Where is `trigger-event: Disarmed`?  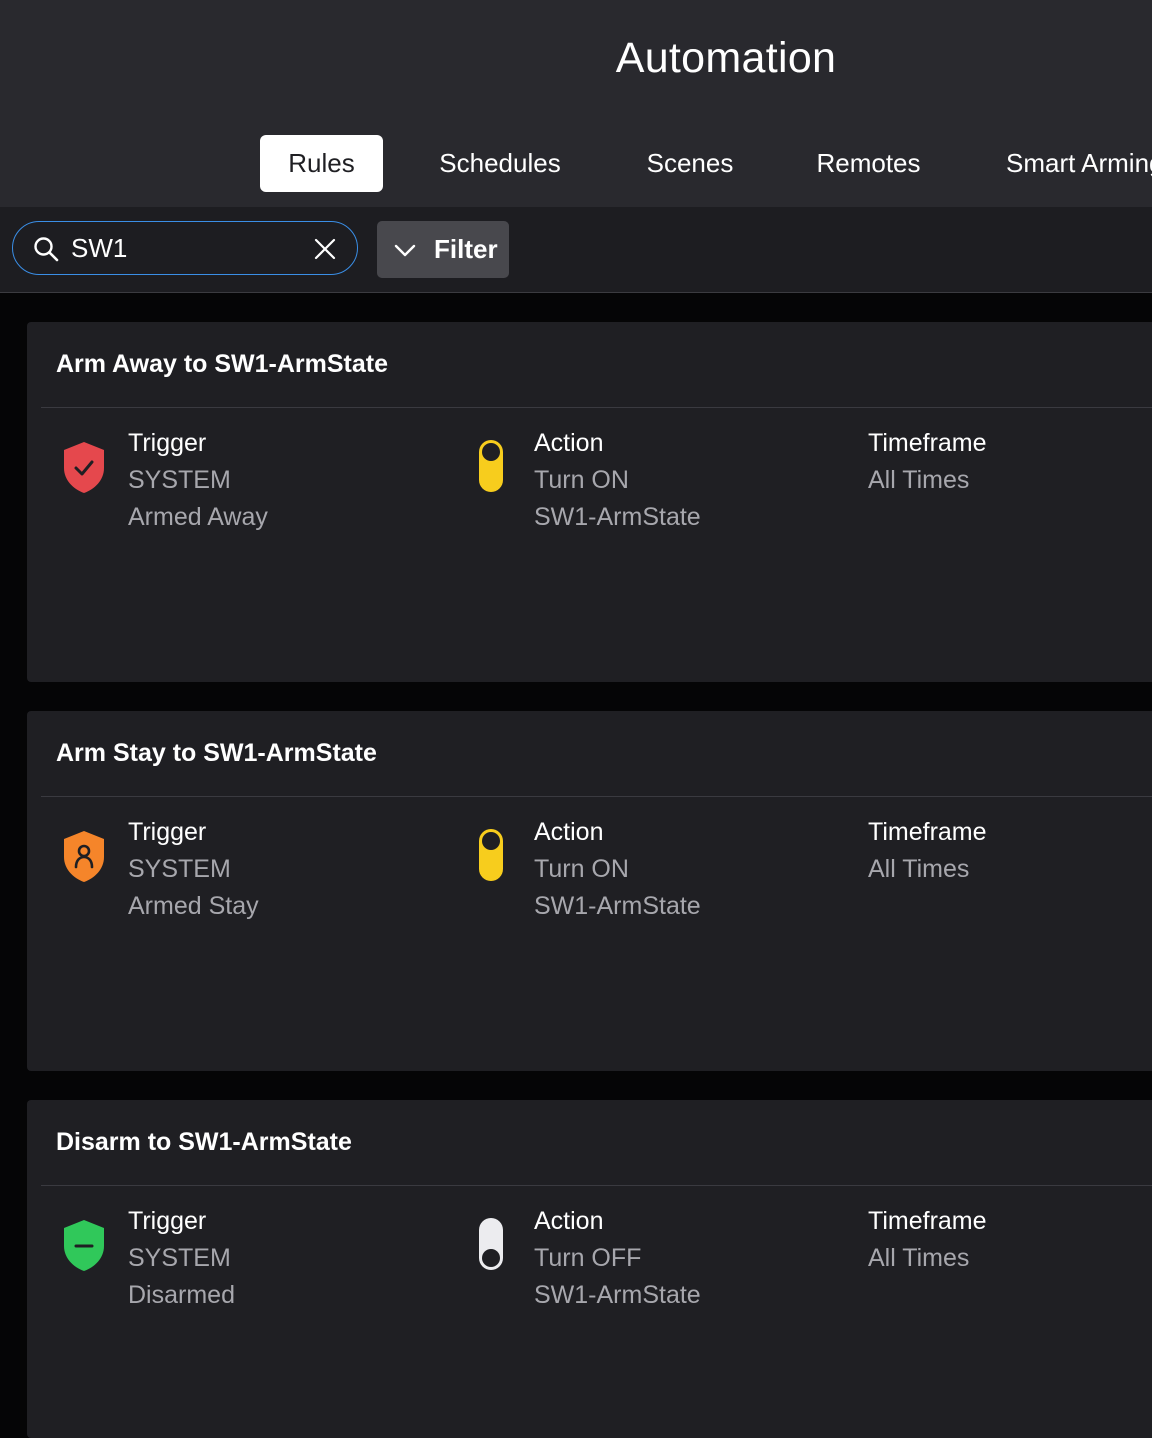 trigger-event: Disarmed is located at coordinates (181, 1295).